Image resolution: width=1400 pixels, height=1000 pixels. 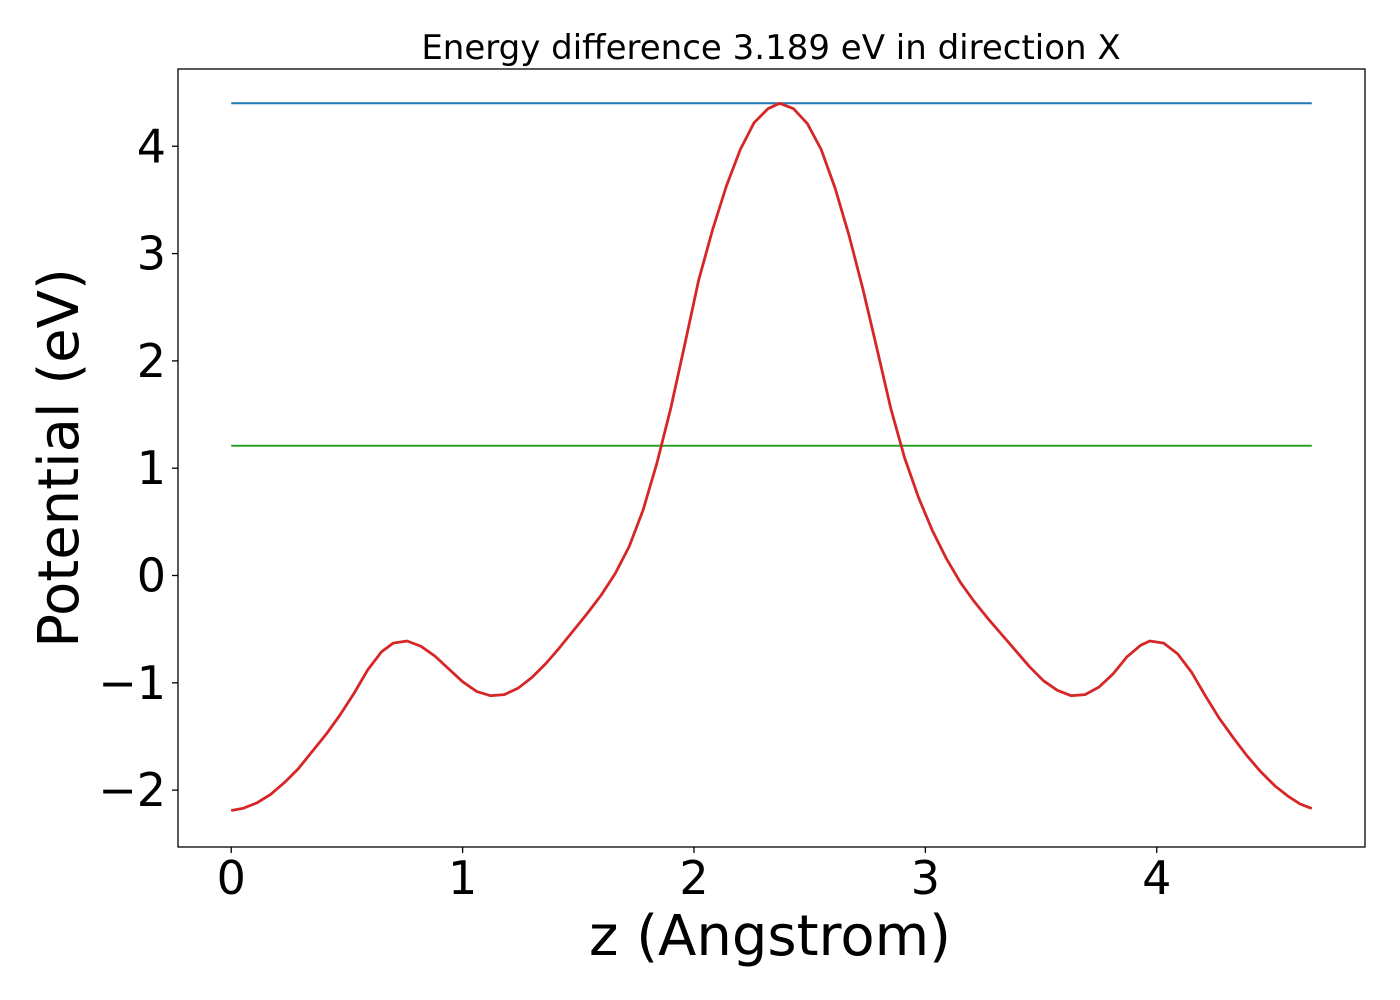 I want to click on y-tick-label: 2, so click(x=151, y=361).